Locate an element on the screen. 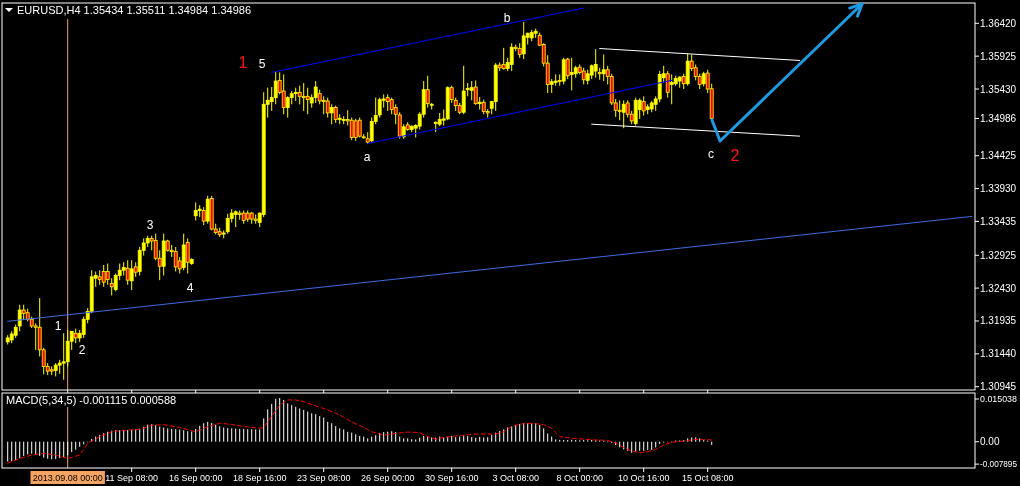 The height and width of the screenshot is (486, 1020). y-tick-label: 1.36420 is located at coordinates (998, 23).